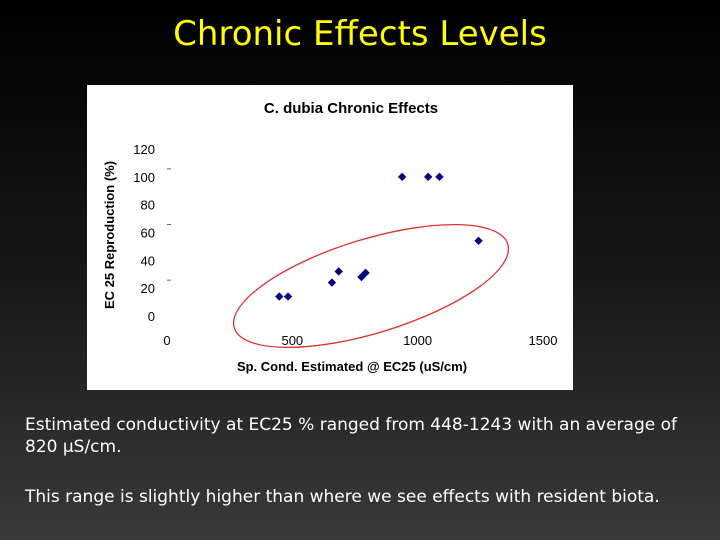  Describe the element at coordinates (351, 108) in the screenshot. I see `chart-title: C. dubia Chronic Effects` at that location.